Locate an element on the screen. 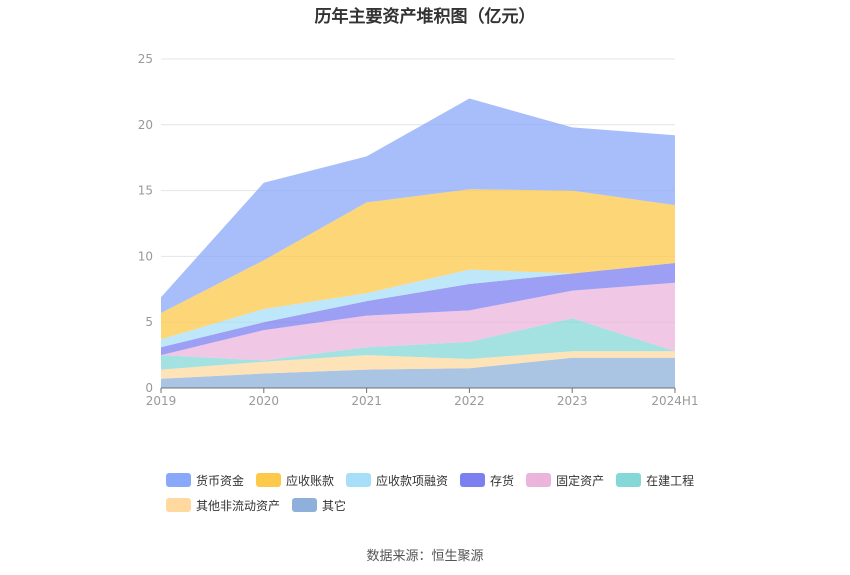 The height and width of the screenshot is (575, 850). legend-item: 固定资产 is located at coordinates (565, 480).